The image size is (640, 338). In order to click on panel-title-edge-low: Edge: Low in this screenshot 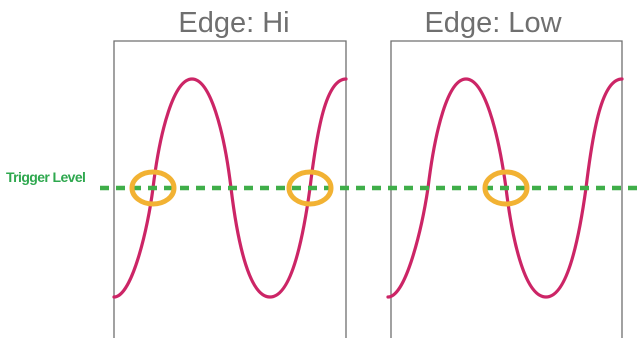, I will do `click(493, 23)`.